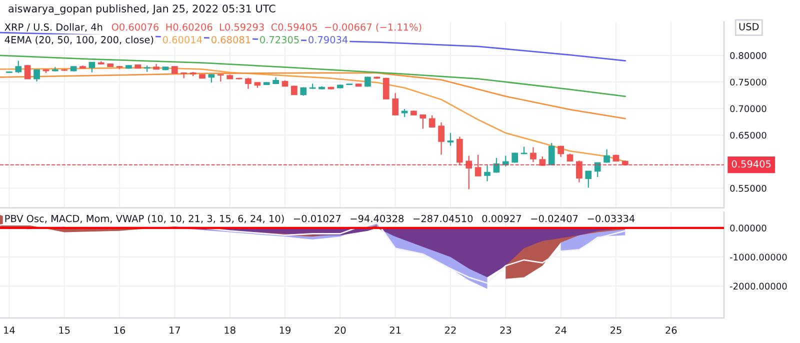 The image size is (800, 343). What do you see at coordinates (501, 218) in the screenshot?
I see `annotation: 0.00927` at bounding box center [501, 218].